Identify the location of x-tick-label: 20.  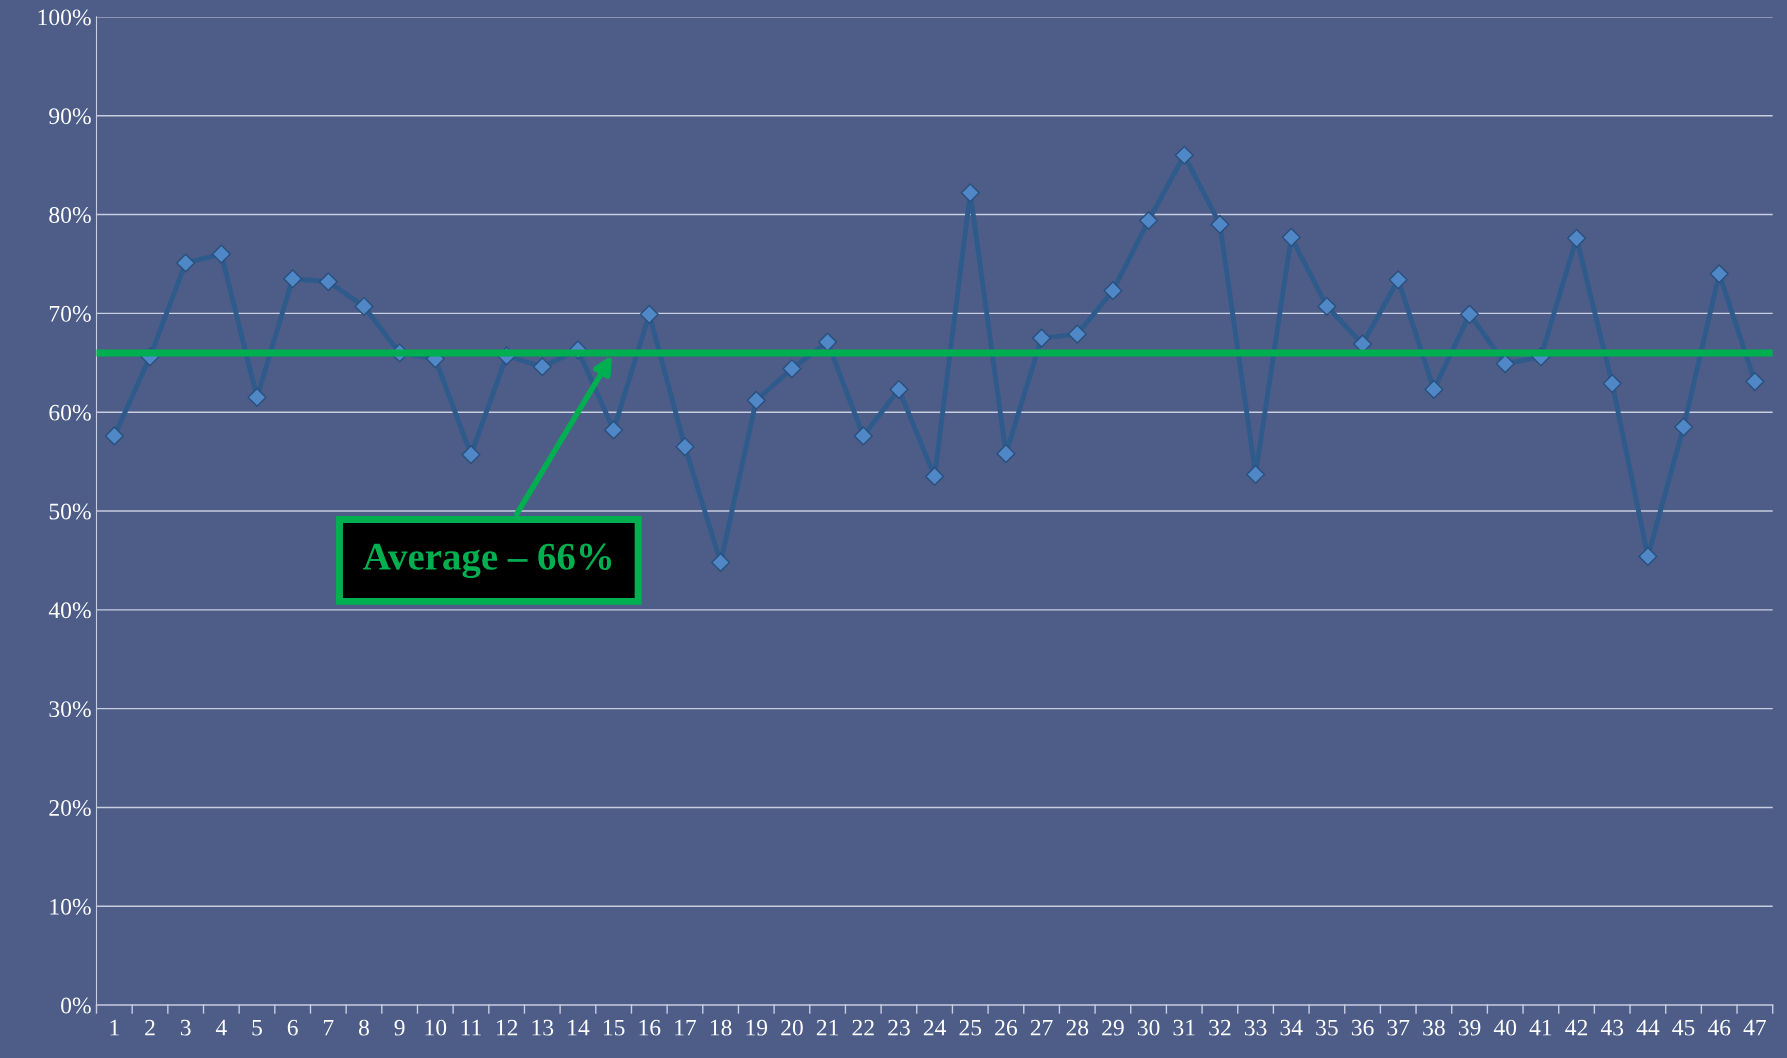
(792, 1027).